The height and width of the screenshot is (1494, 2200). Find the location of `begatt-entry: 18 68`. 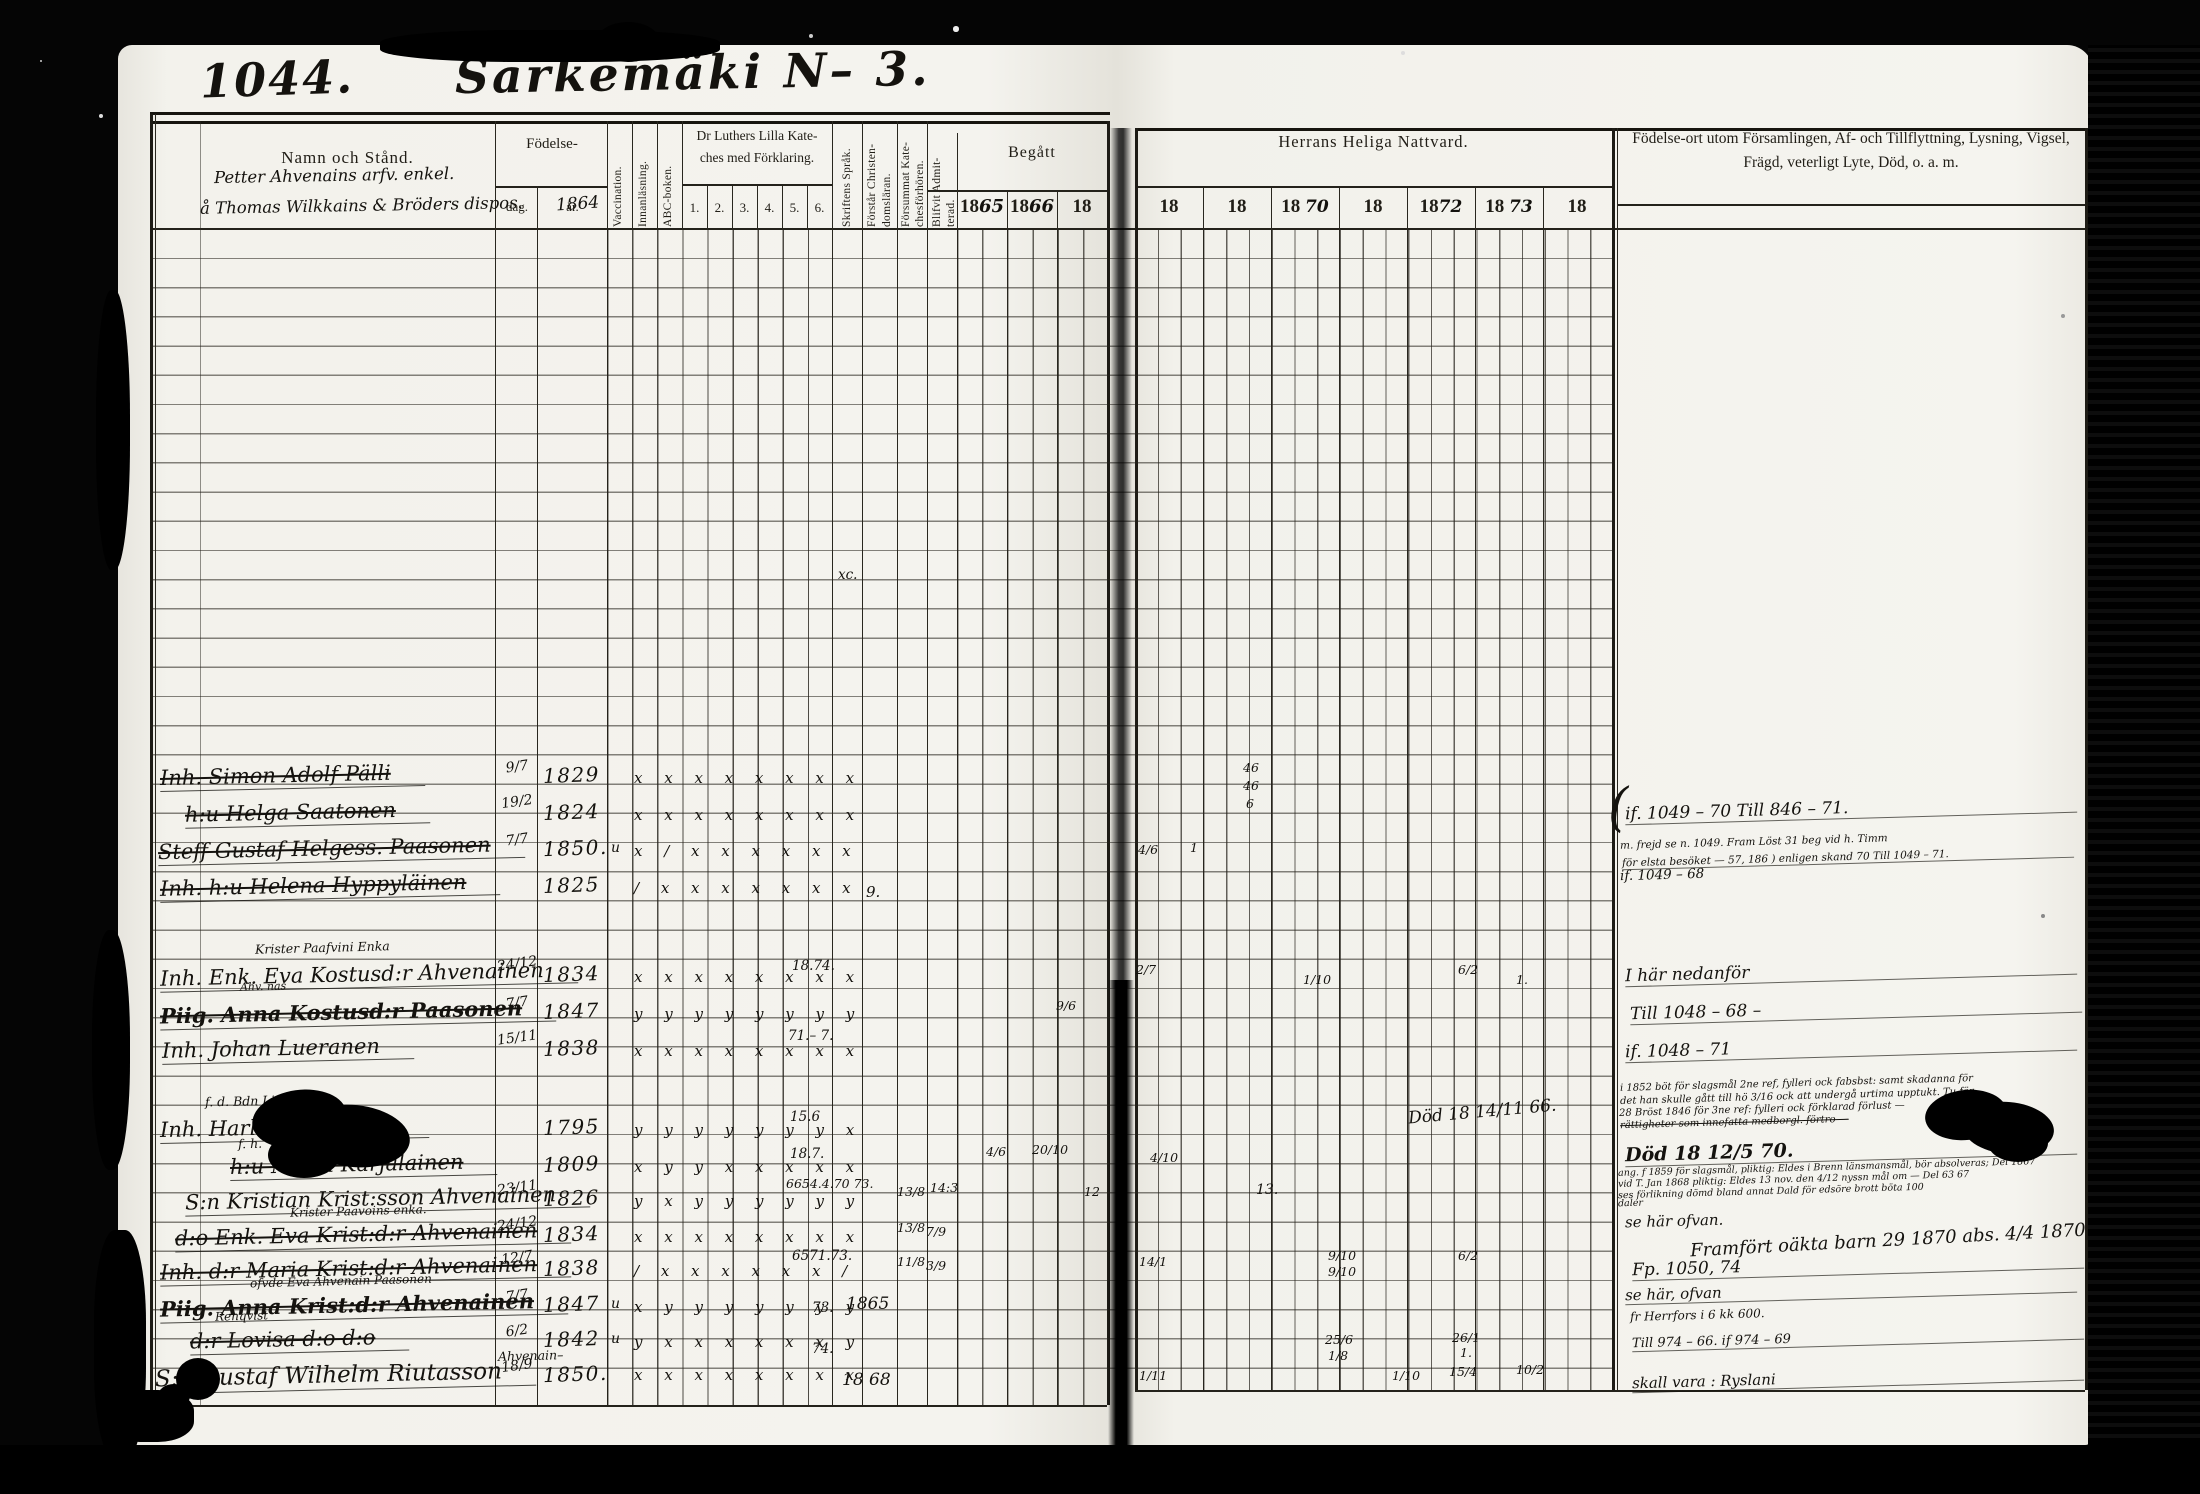

begatt-entry: 18 68 is located at coordinates (866, 1380).